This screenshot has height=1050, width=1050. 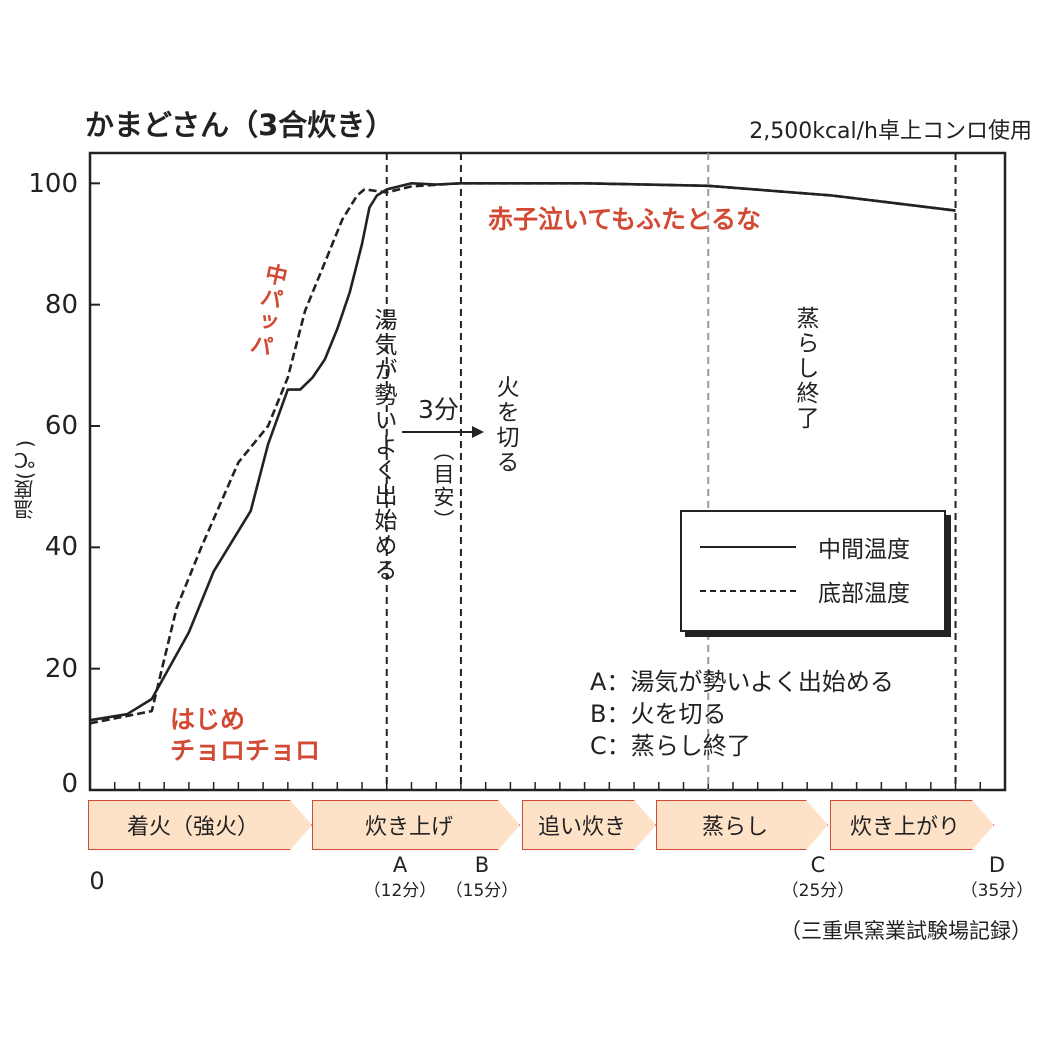 What do you see at coordinates (400, 891) in the screenshot?
I see `marker-a-minutes: （12分）` at bounding box center [400, 891].